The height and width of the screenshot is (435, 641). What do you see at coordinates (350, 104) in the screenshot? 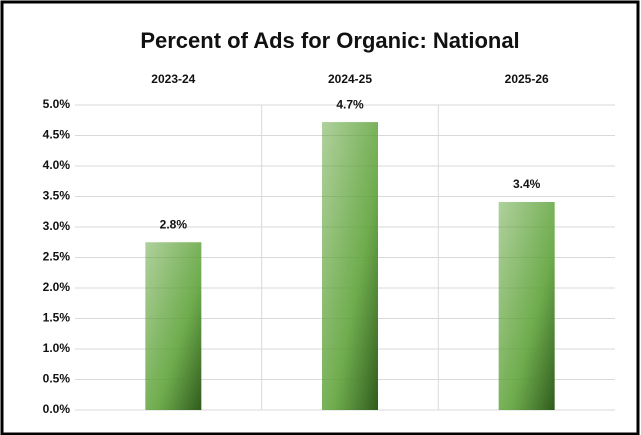
I see `data-label: 4.7%` at bounding box center [350, 104].